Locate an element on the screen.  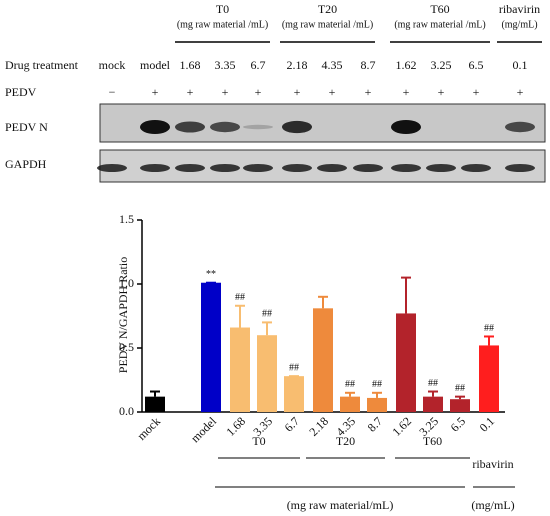
significance: ** is located at coordinates (211, 274).